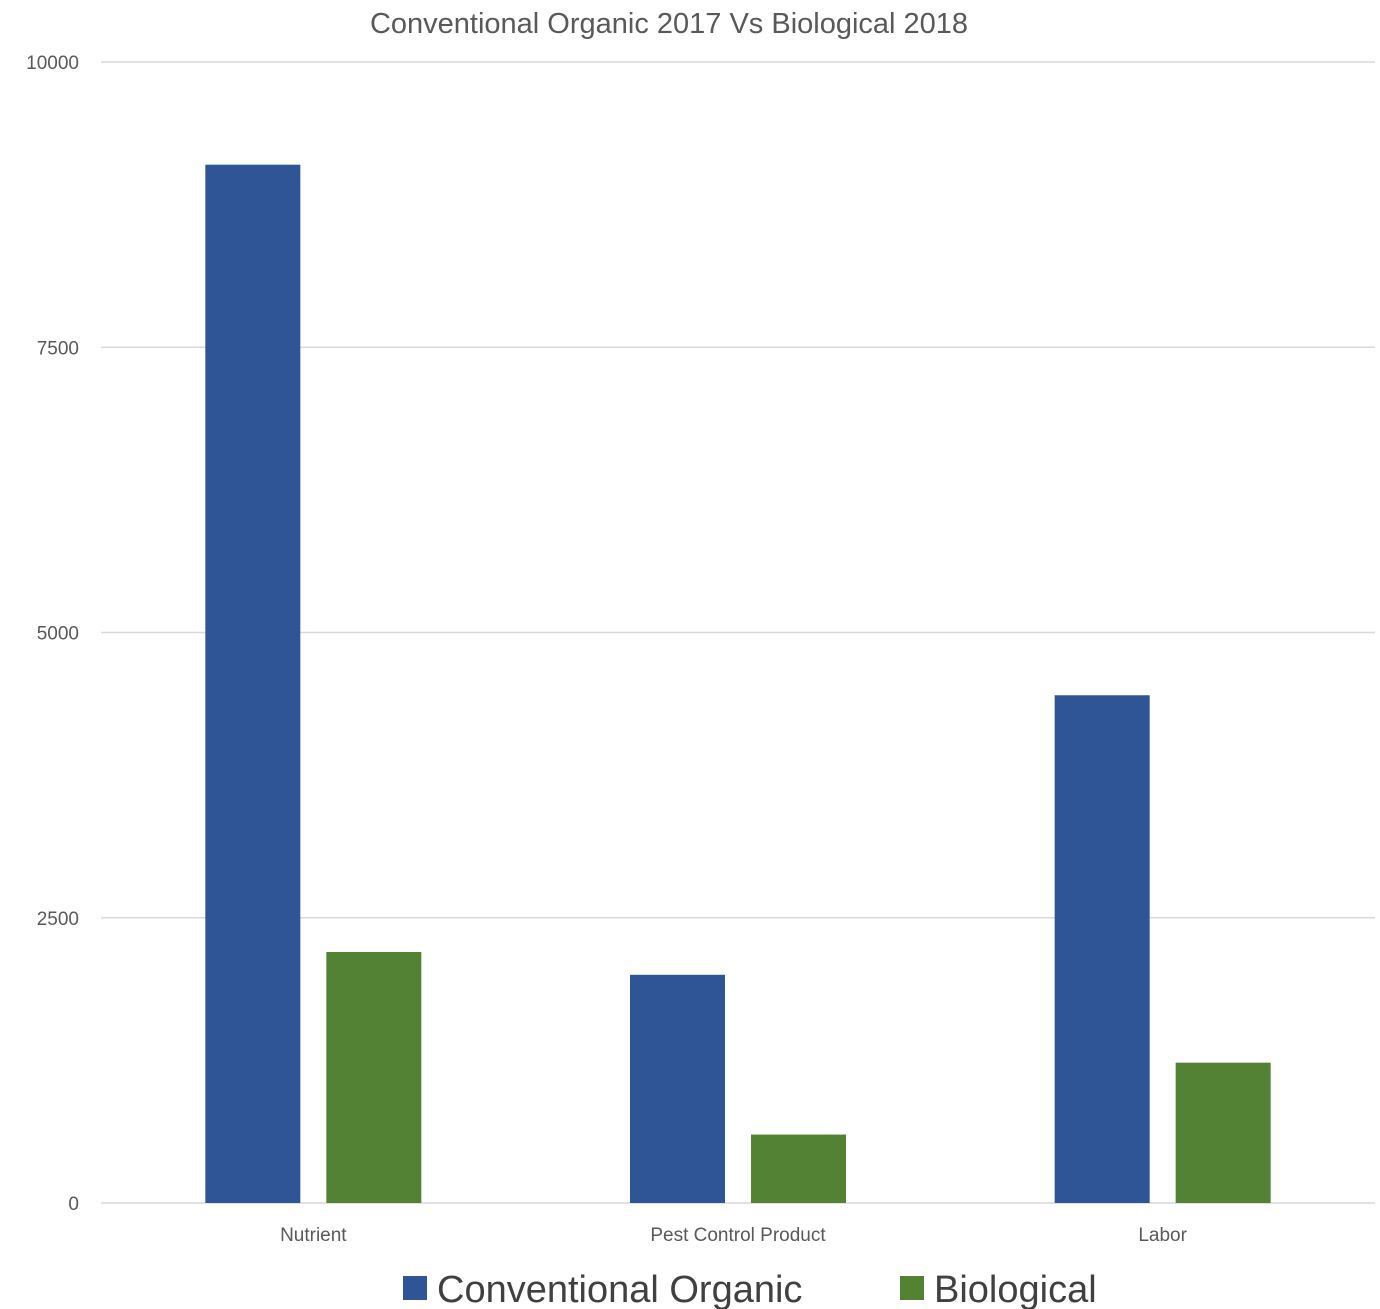 This screenshot has width=1380, height=1309. I want to click on bar-biological-nutrient, so click(374, 1077).